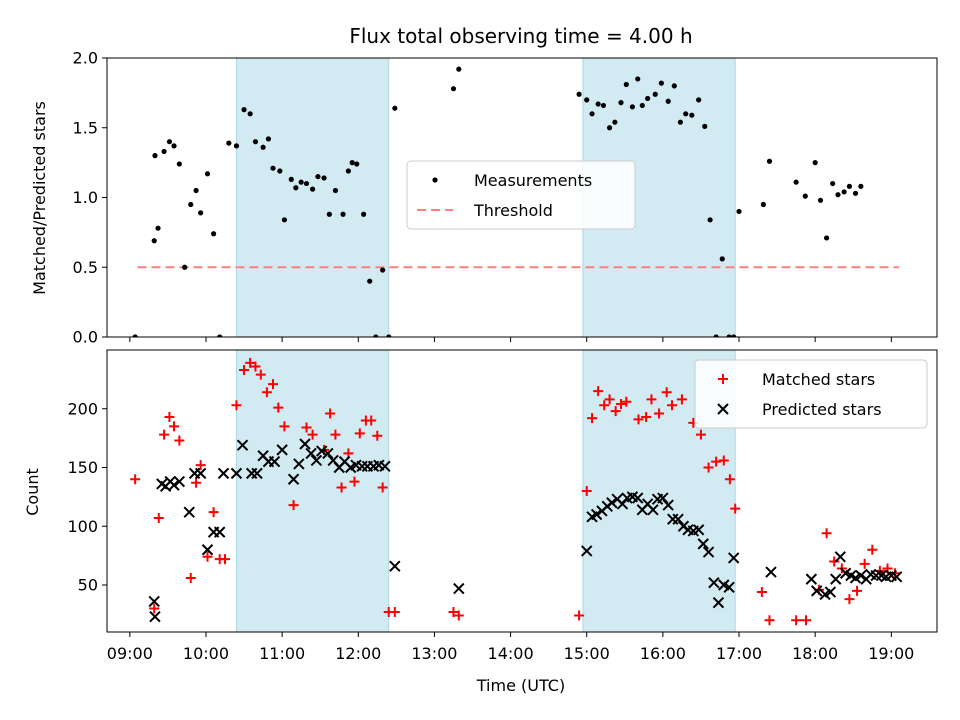  I want to click on x-tick-label: 13:00, so click(434, 653).